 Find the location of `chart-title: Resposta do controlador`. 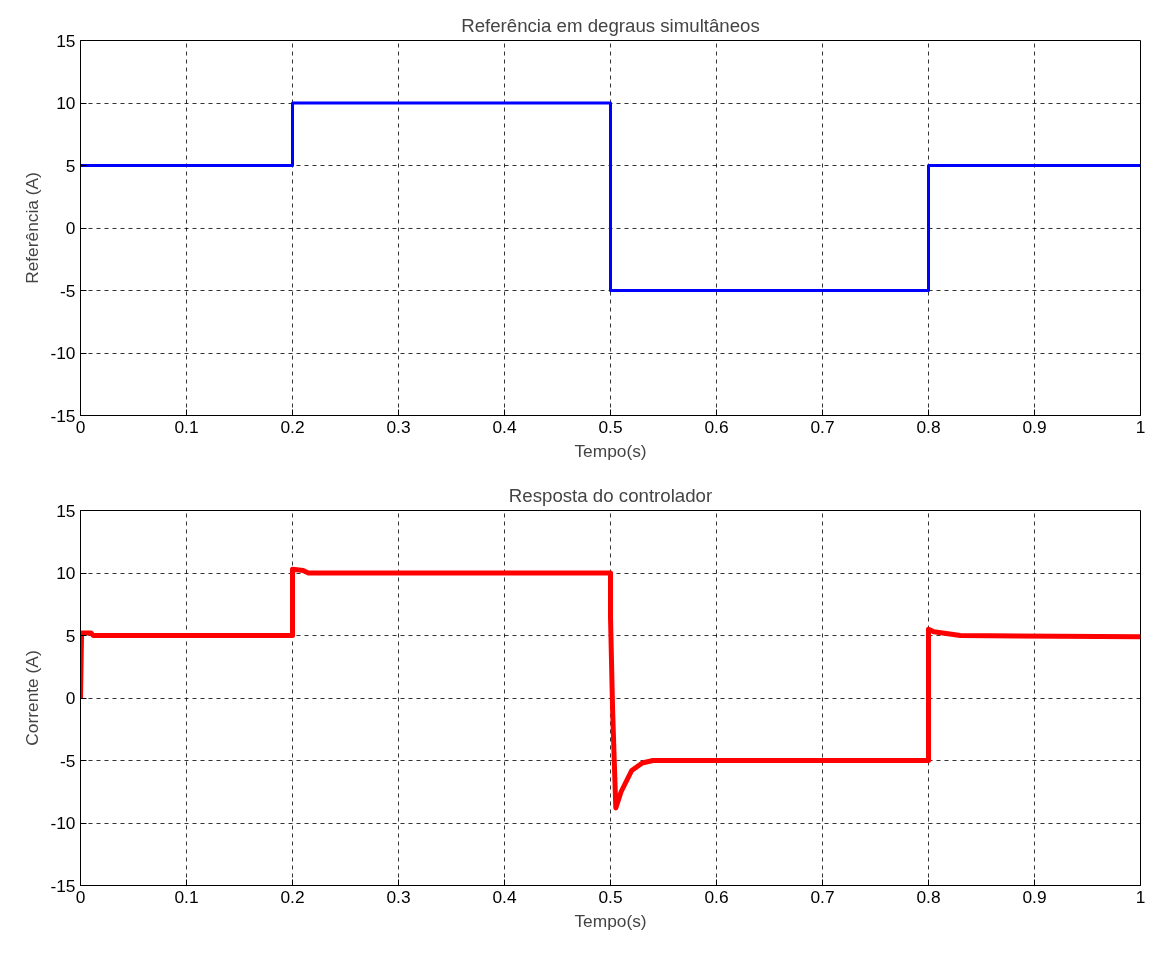

chart-title: Resposta do controlador is located at coordinates (610, 495).